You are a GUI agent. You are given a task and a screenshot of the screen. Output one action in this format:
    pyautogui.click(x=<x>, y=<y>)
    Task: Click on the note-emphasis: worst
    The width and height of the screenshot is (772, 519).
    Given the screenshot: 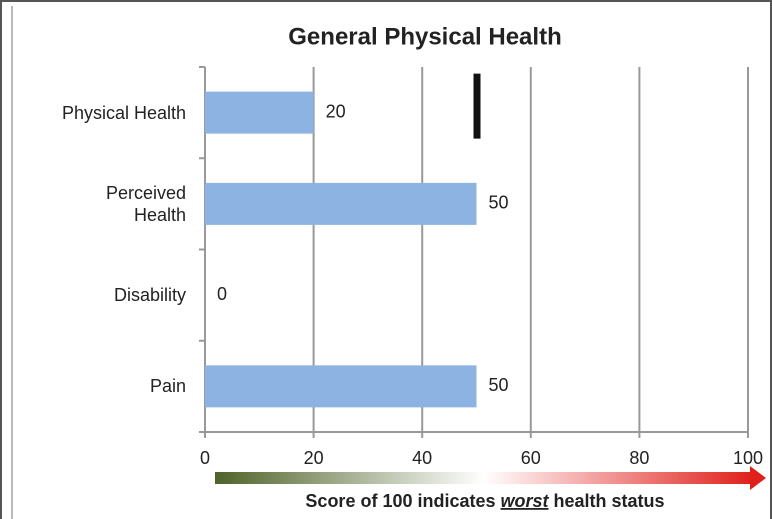 What is the action you would take?
    pyautogui.click(x=525, y=501)
    